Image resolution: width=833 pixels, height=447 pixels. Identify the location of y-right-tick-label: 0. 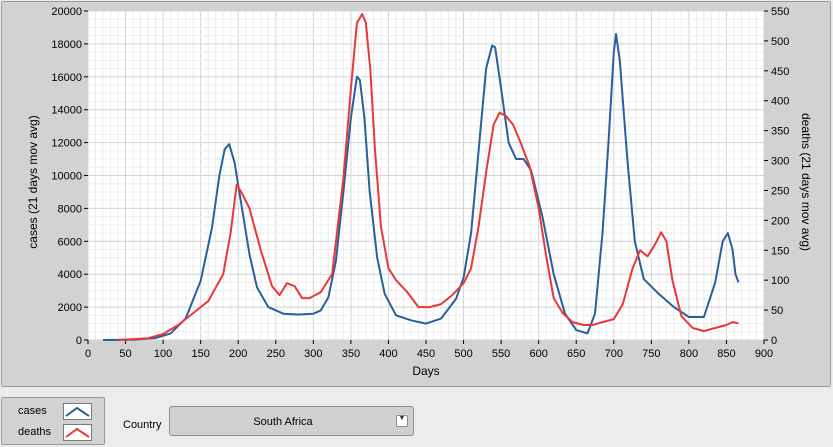
(774, 341).